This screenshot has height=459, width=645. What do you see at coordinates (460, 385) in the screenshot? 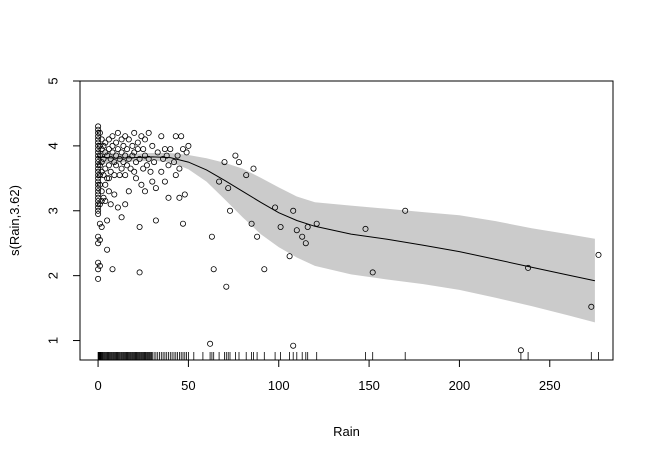
I see `x-tick-label: 200` at bounding box center [460, 385].